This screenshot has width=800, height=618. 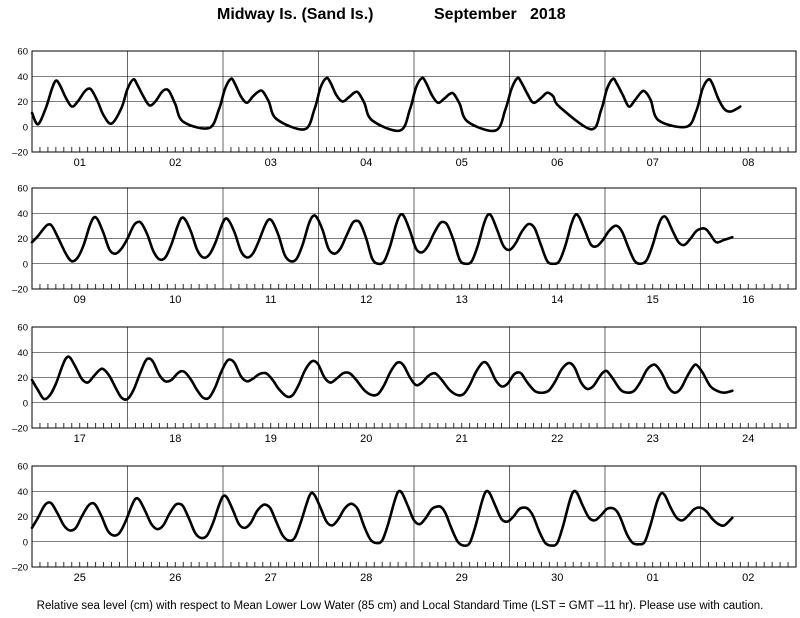 What do you see at coordinates (748, 439) in the screenshot?
I see `day-label: 24` at bounding box center [748, 439].